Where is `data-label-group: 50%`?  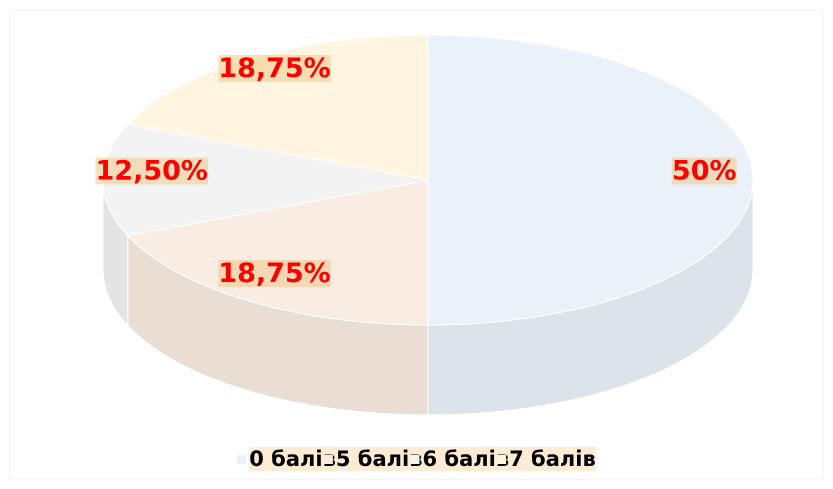 data-label-group: 50% is located at coordinates (704, 171).